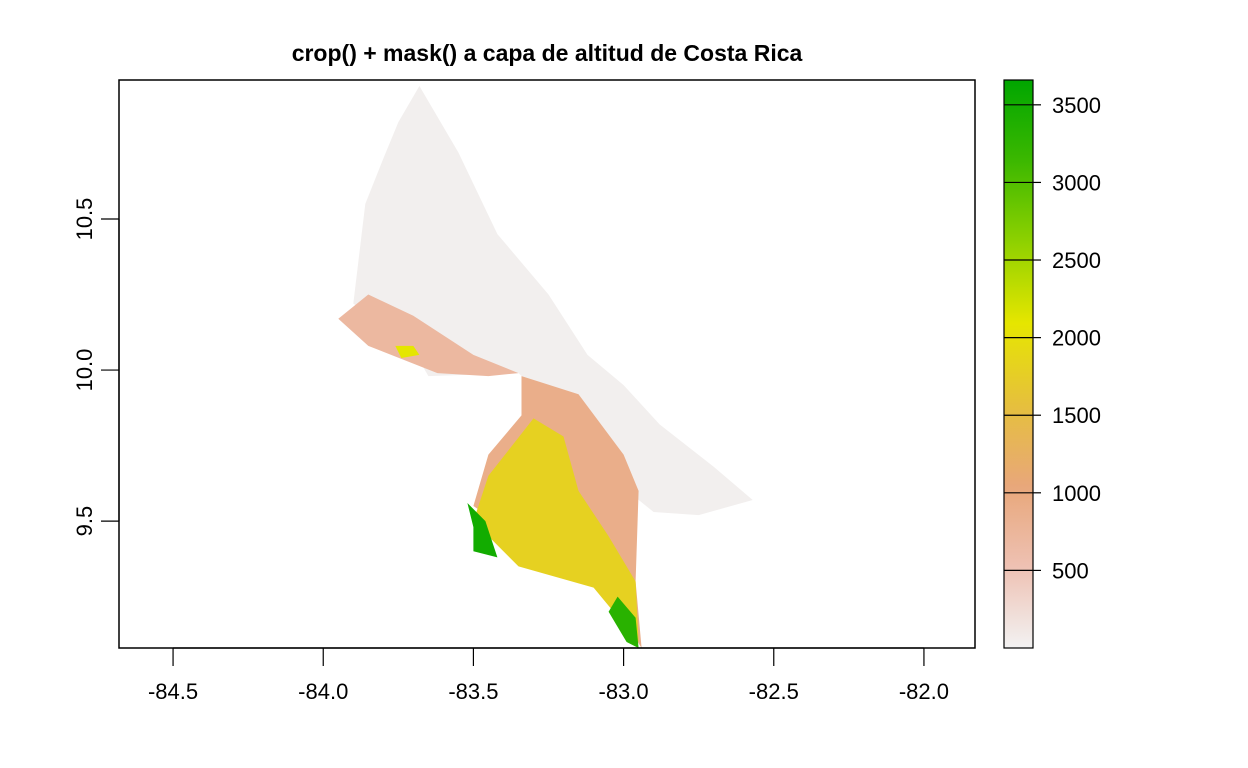 Image resolution: width=1248 pixels, height=768 pixels. I want to click on y-axis: 9.5 10.0 10.5, so click(96, 367).